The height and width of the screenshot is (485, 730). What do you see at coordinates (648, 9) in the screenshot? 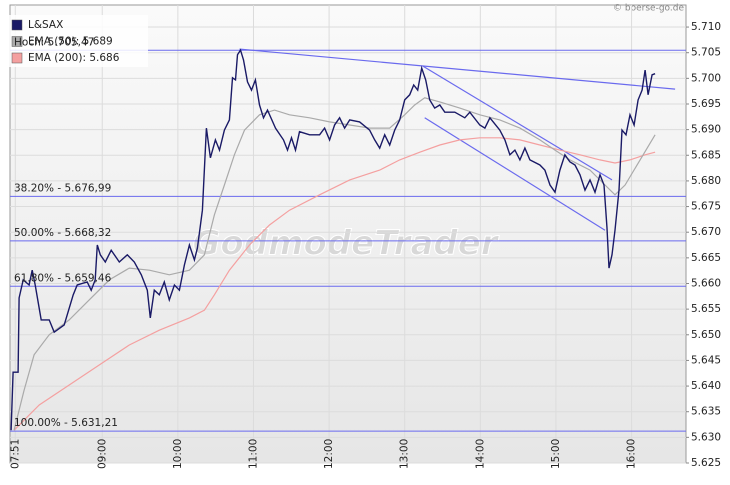
I see `copyright: © boerse-go.de` at bounding box center [648, 9].